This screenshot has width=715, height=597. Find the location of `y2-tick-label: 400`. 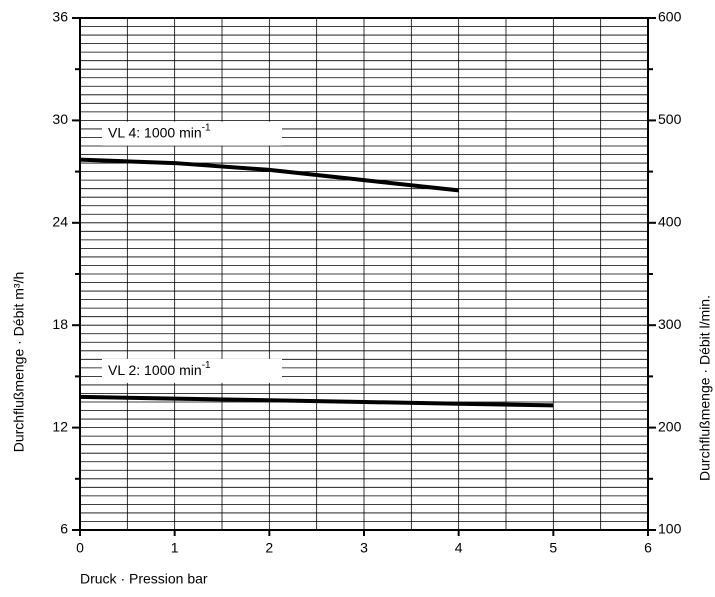

y2-tick-label: 400 is located at coordinates (670, 222).